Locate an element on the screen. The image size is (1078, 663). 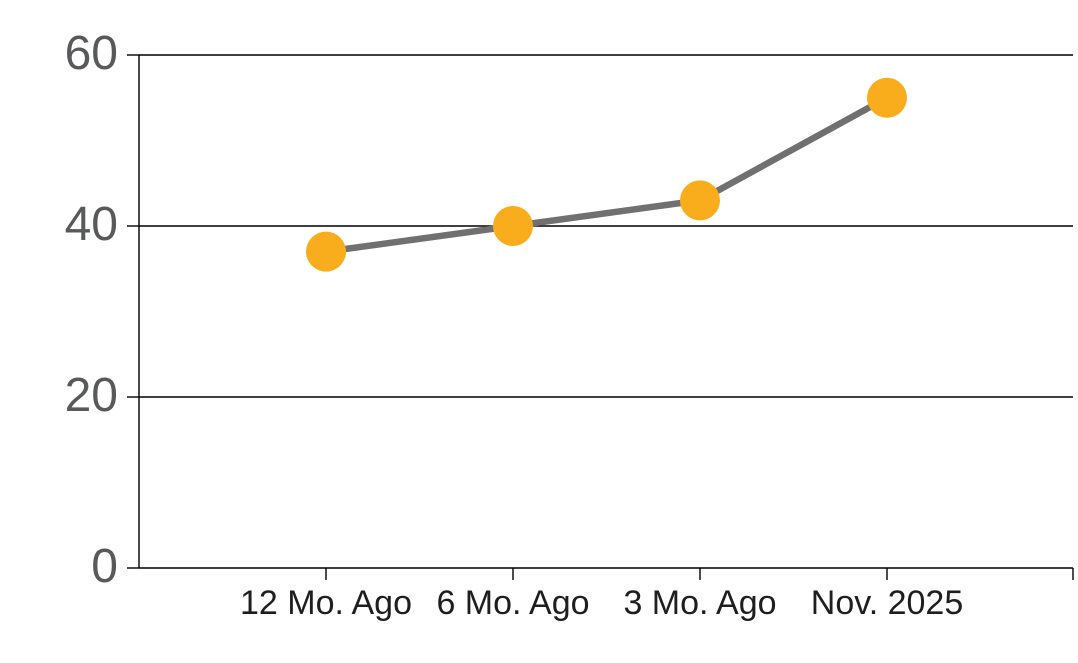
y-axis-tick-label: 0 is located at coordinates (104, 566).